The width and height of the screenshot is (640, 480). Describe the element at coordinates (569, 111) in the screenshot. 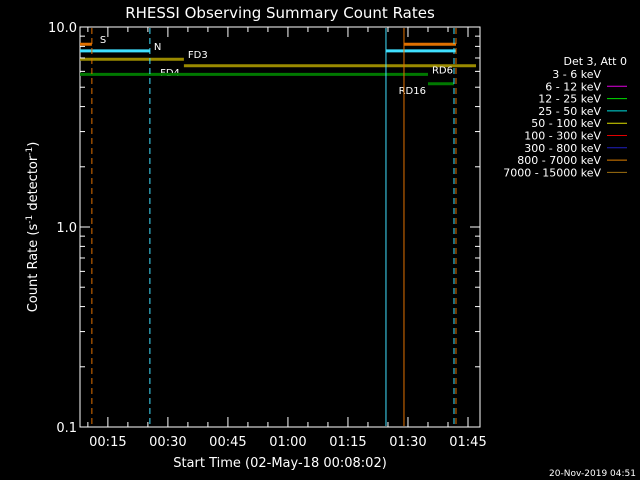

I see `legend-entry-label: 25 - 50 keV` at that location.